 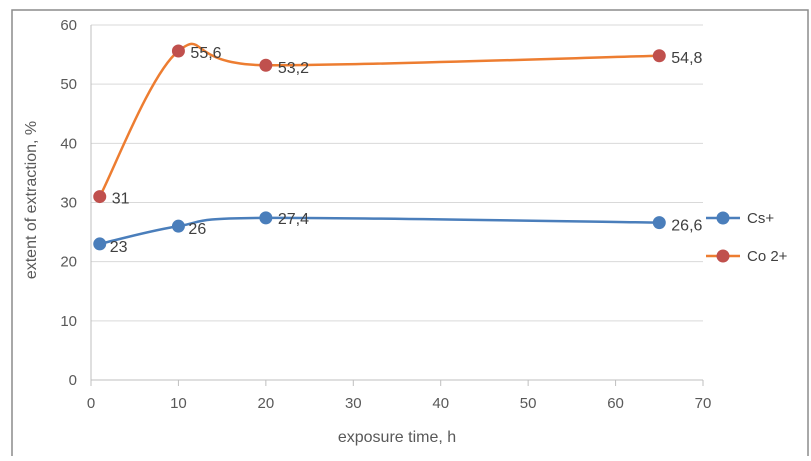 I want to click on y-tick-label: 0, so click(x=73, y=380).